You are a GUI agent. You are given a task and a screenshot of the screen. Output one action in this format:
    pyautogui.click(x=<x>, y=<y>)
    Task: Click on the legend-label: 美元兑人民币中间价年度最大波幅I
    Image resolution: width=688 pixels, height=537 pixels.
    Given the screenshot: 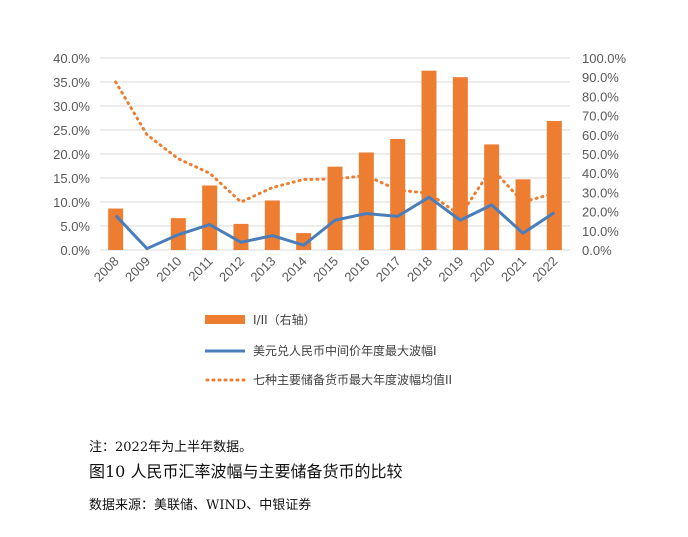 What is the action you would take?
    pyautogui.click(x=345, y=350)
    